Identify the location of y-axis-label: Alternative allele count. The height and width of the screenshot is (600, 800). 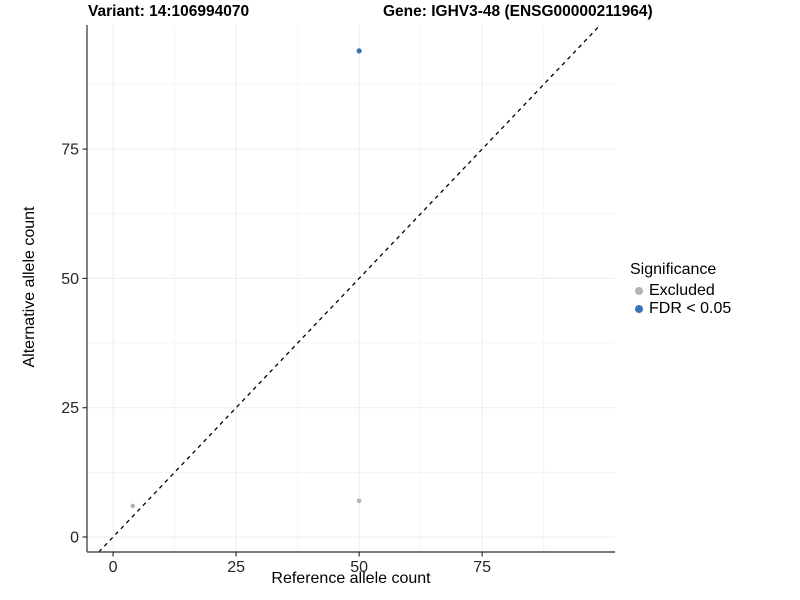
(29, 287).